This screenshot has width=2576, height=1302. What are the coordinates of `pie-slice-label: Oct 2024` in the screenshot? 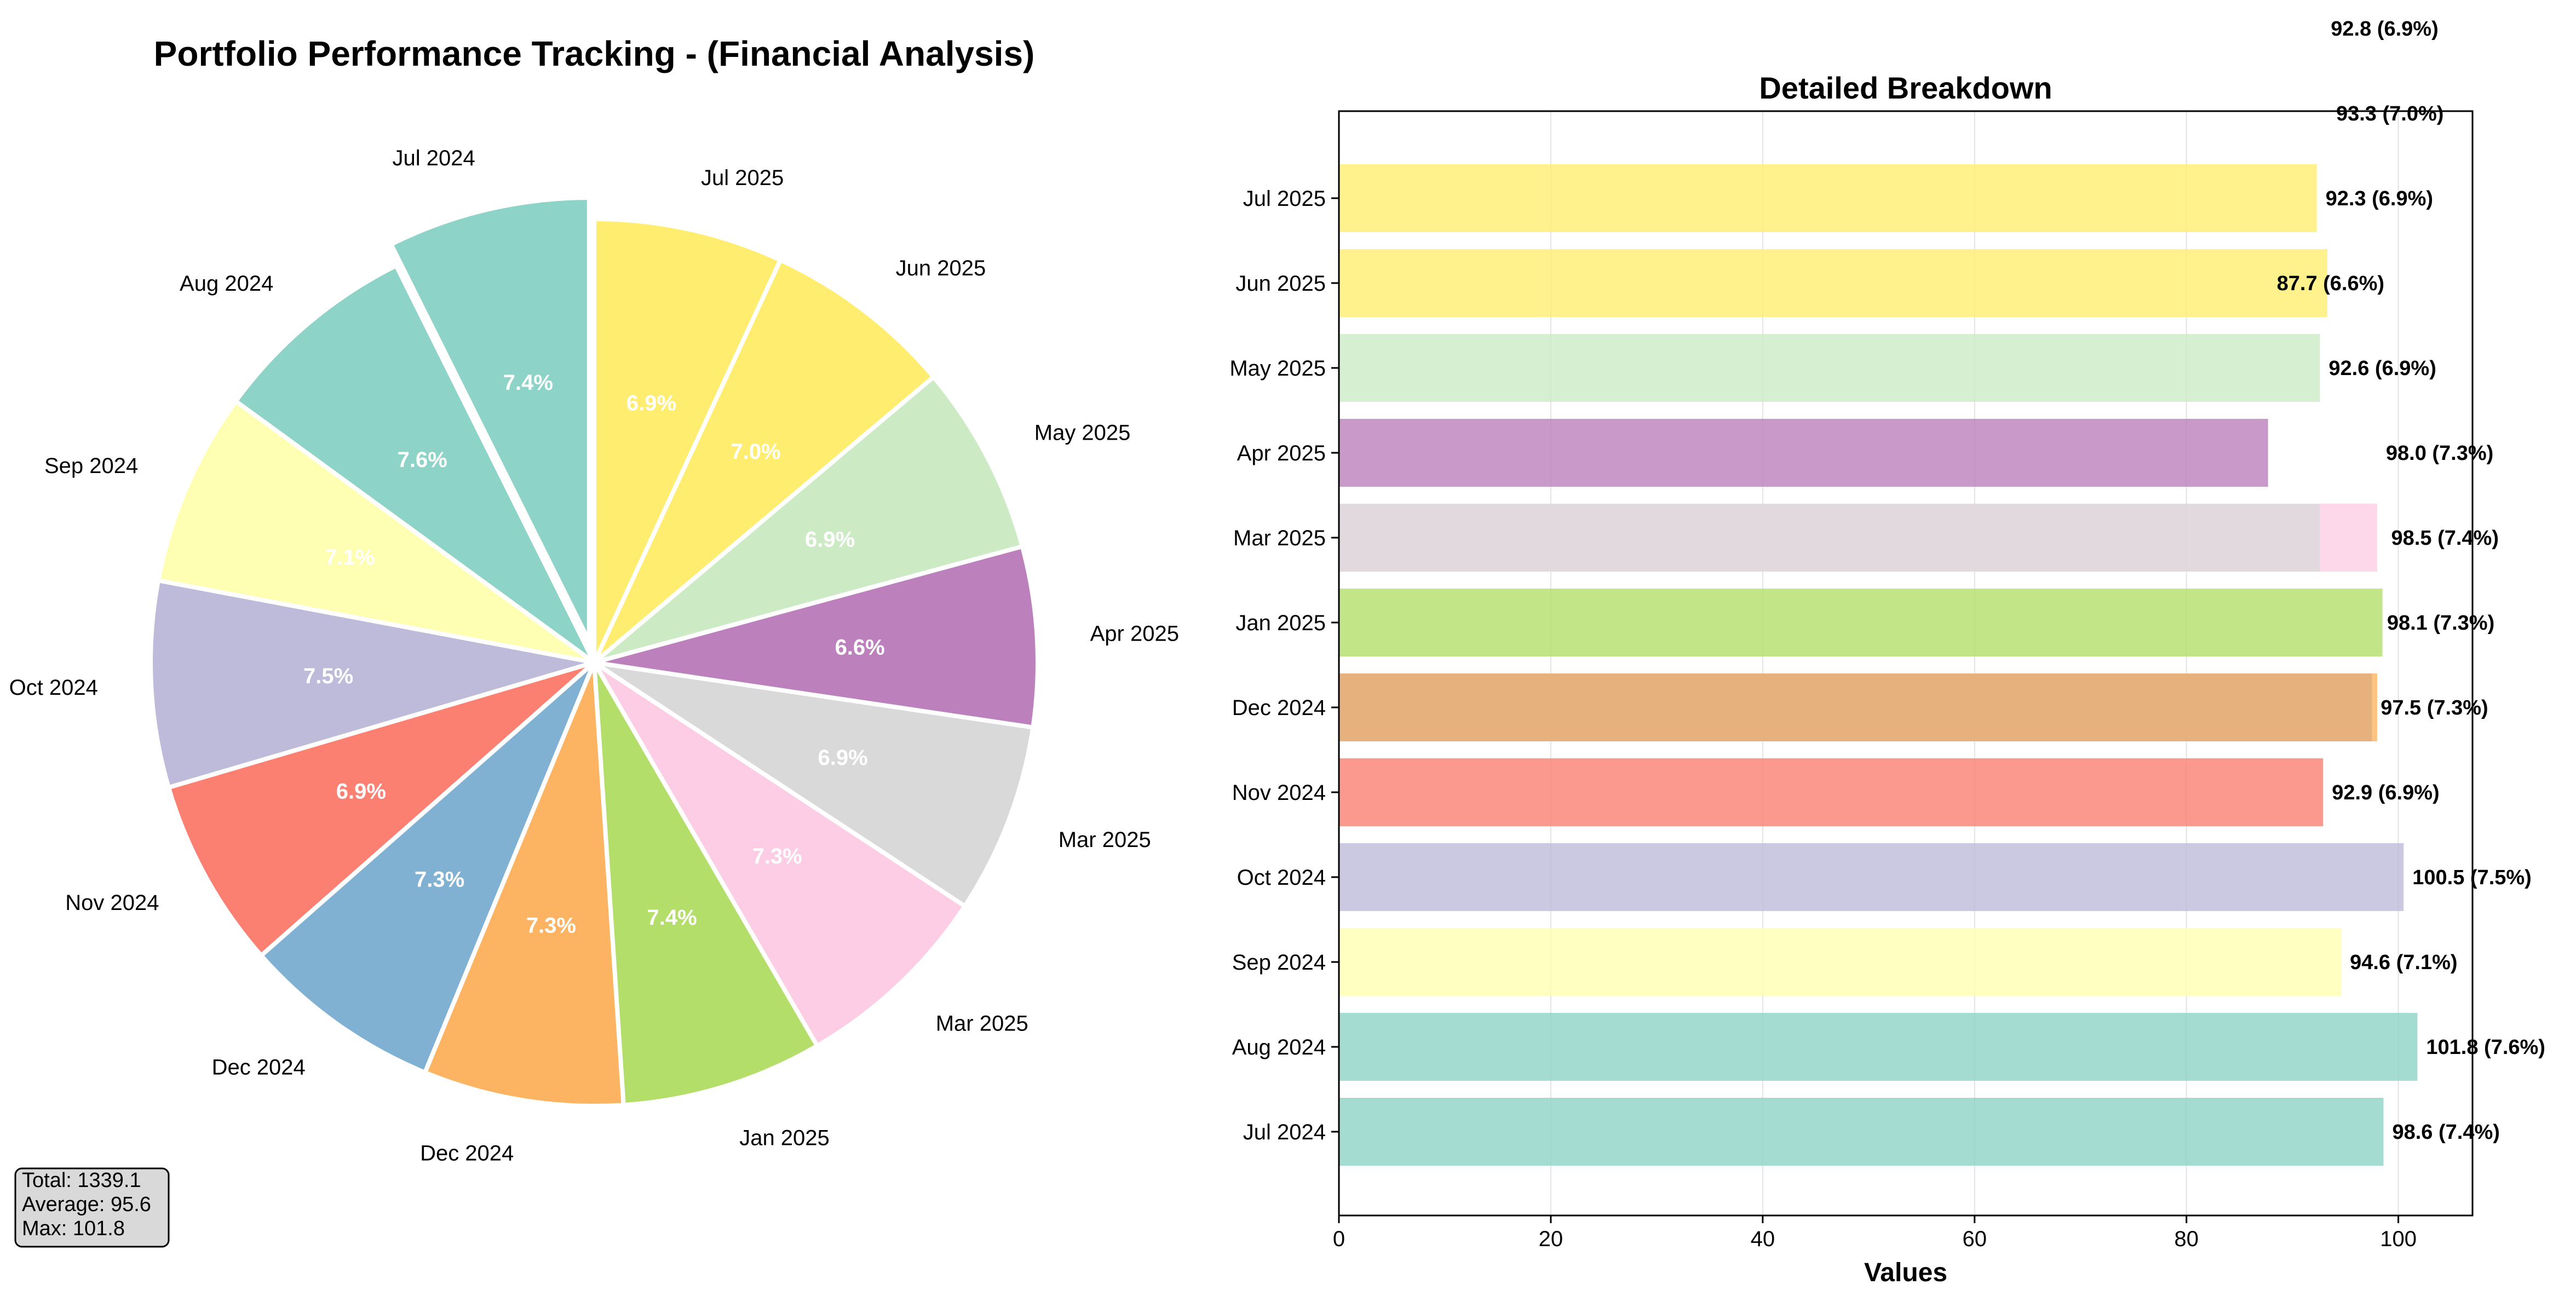 It's located at (53, 688).